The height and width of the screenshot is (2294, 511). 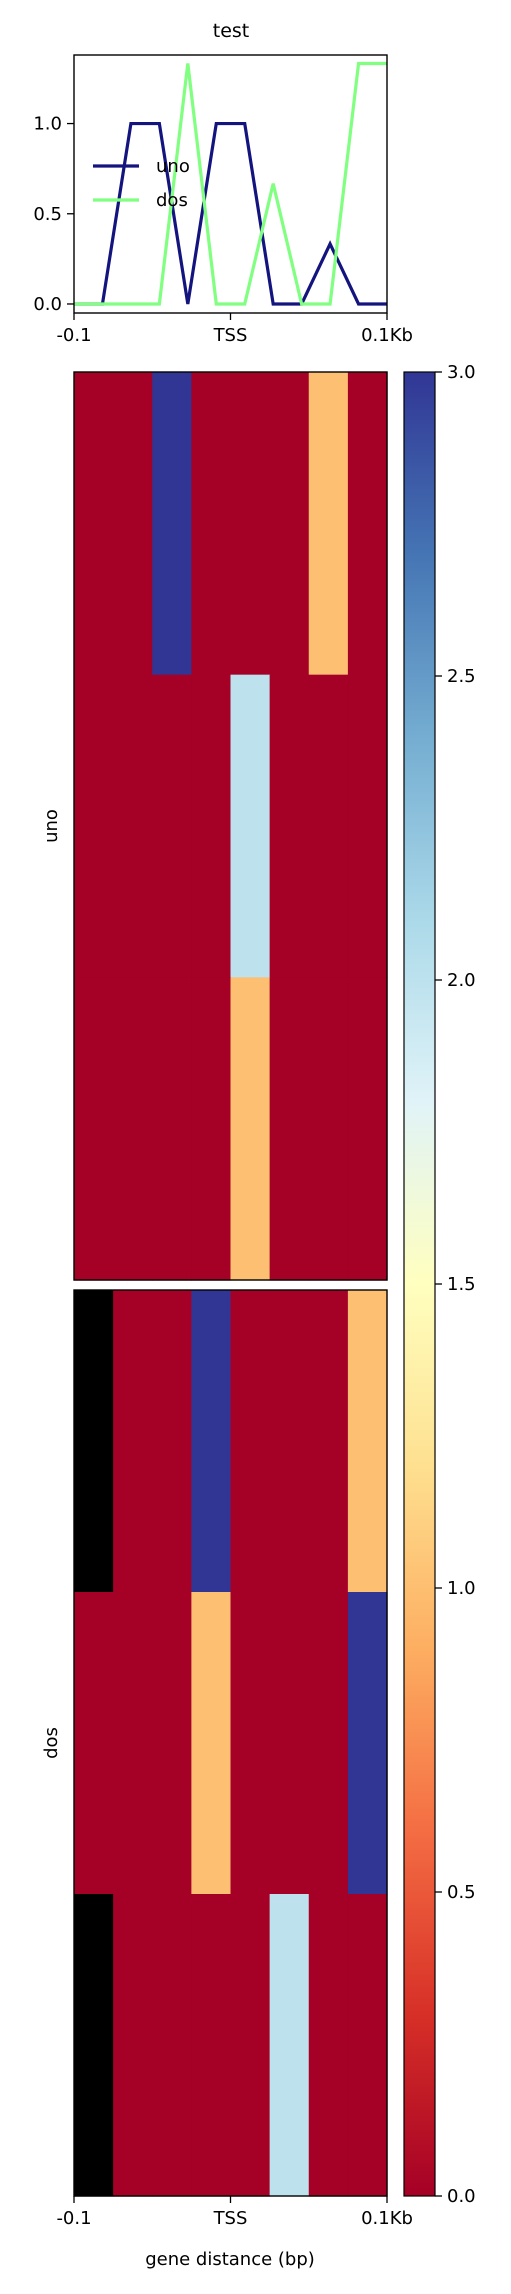 I want to click on profile-x-tick-label: -0.1, so click(x=73, y=335).